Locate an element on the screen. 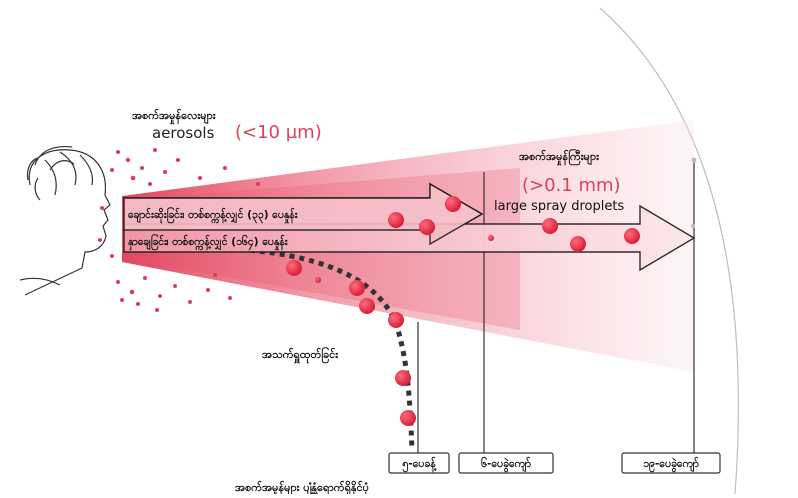  distance-label-6ft: ၆-ပေခွဲကျော် is located at coordinates (506, 465).